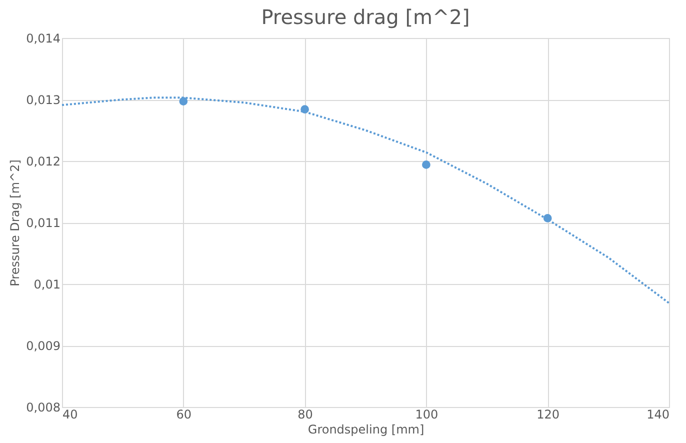 The height and width of the screenshot is (443, 686). I want to click on y-tick-label: 0,009, so click(43, 346).